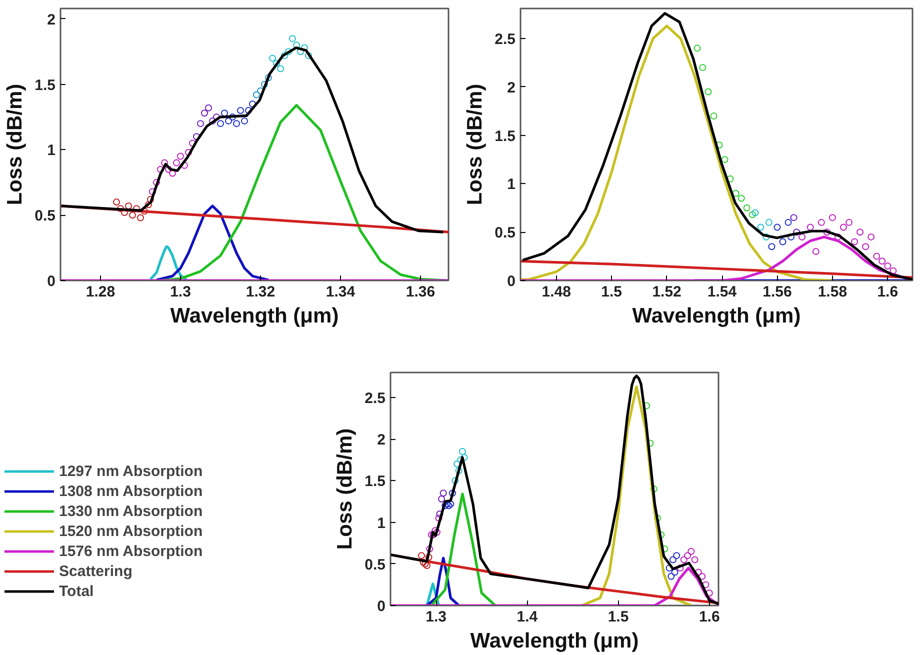 The width and height of the screenshot is (924, 655). I want to click on y-tick-label: 2.5, so click(375, 398).